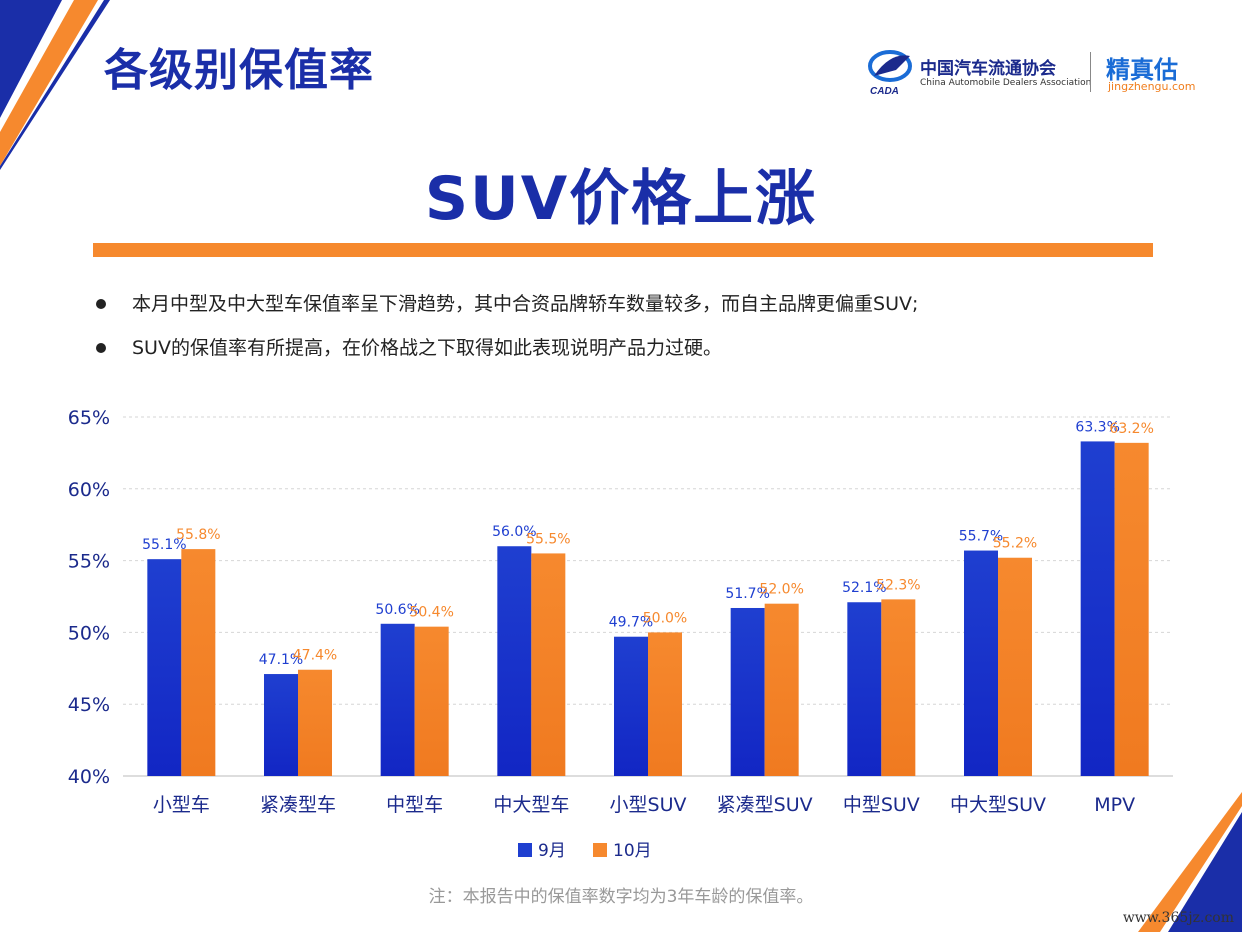 This screenshot has width=1242, height=932. What do you see at coordinates (648, 805) in the screenshot?
I see `x-tick-label: 小型SUV` at bounding box center [648, 805].